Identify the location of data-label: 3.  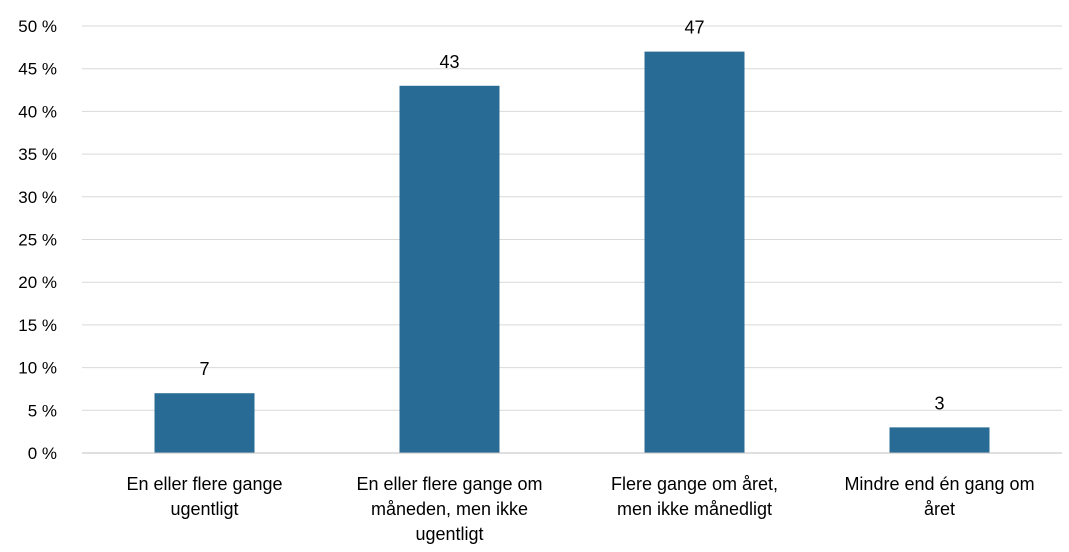
(939, 403).